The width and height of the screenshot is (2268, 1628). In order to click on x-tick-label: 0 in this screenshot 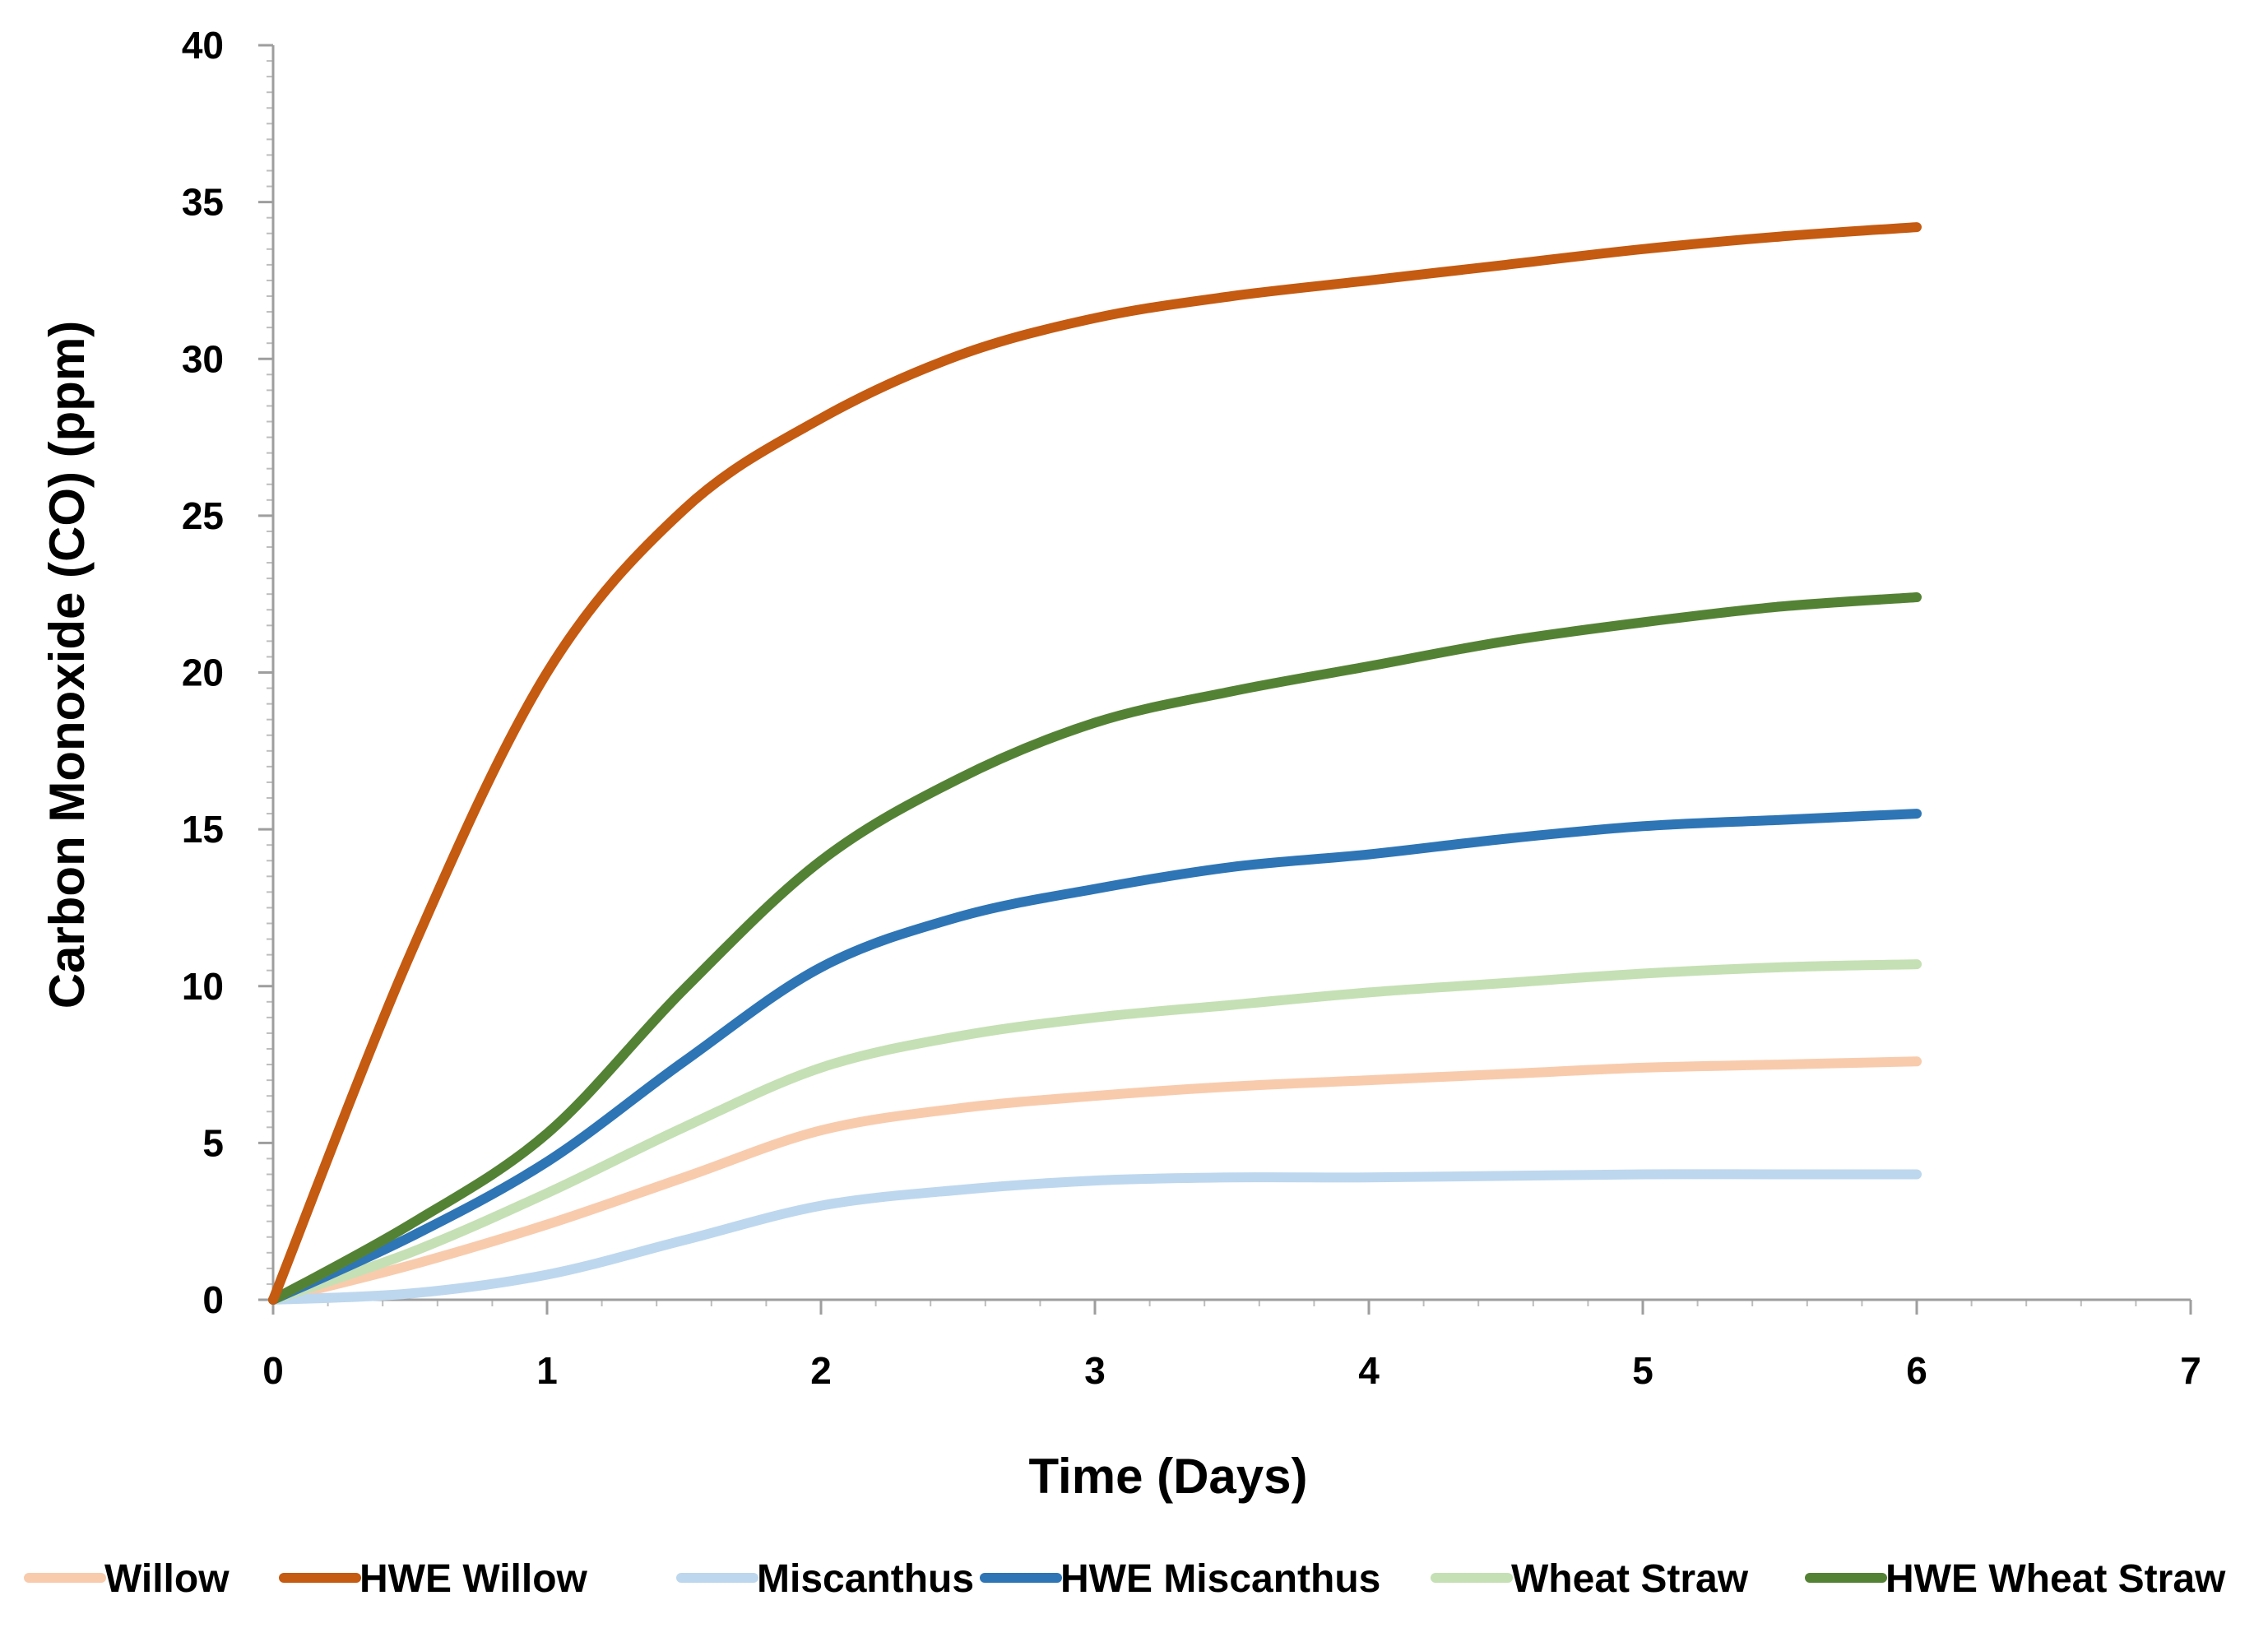, I will do `click(273, 1370)`.